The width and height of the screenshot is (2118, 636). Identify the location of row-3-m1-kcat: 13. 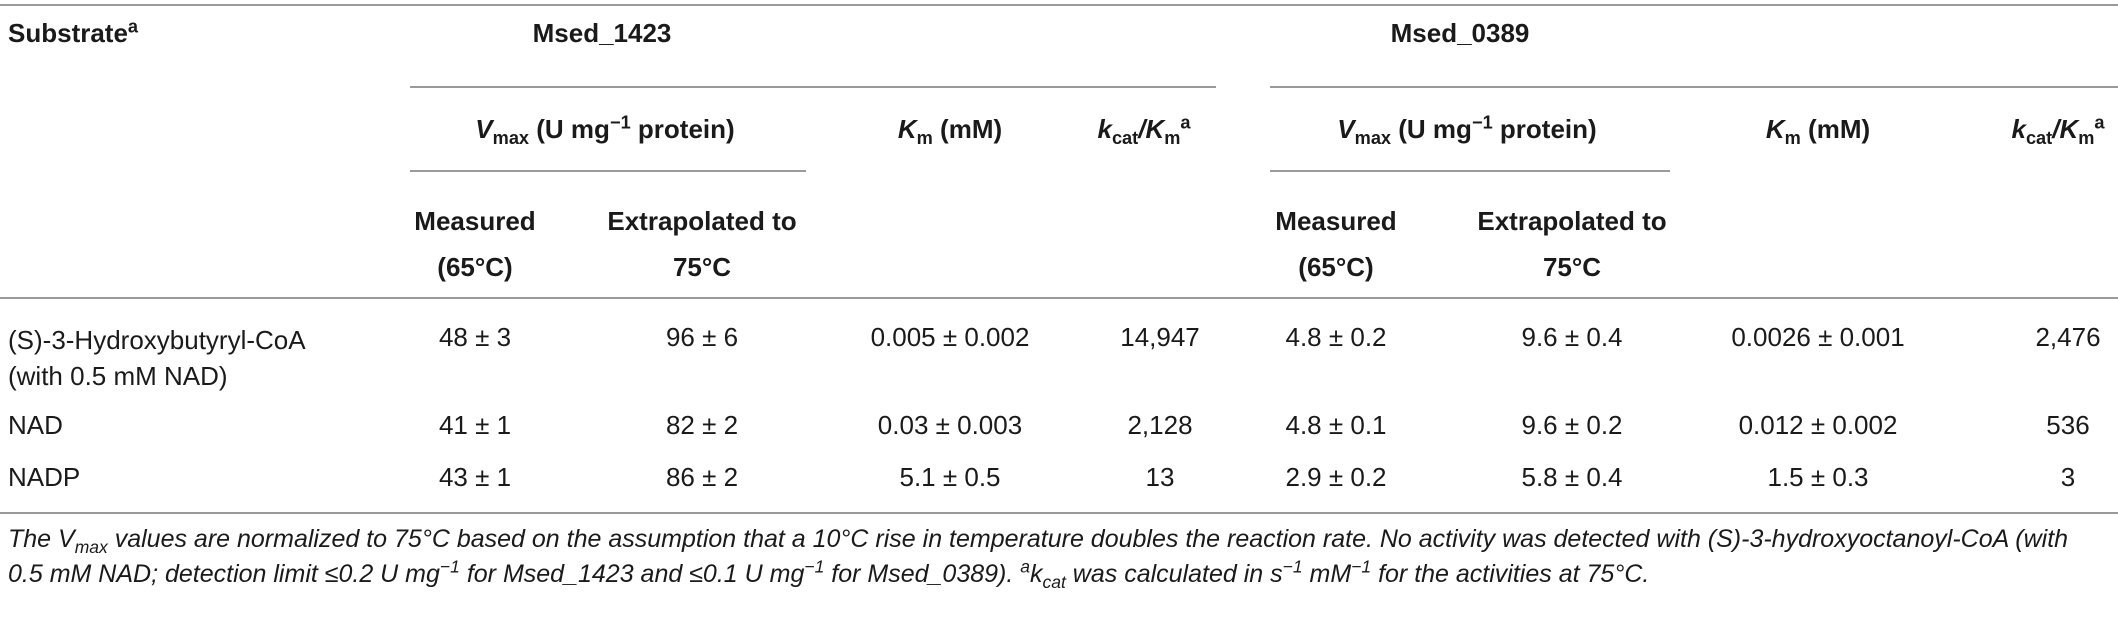
(1160, 477).